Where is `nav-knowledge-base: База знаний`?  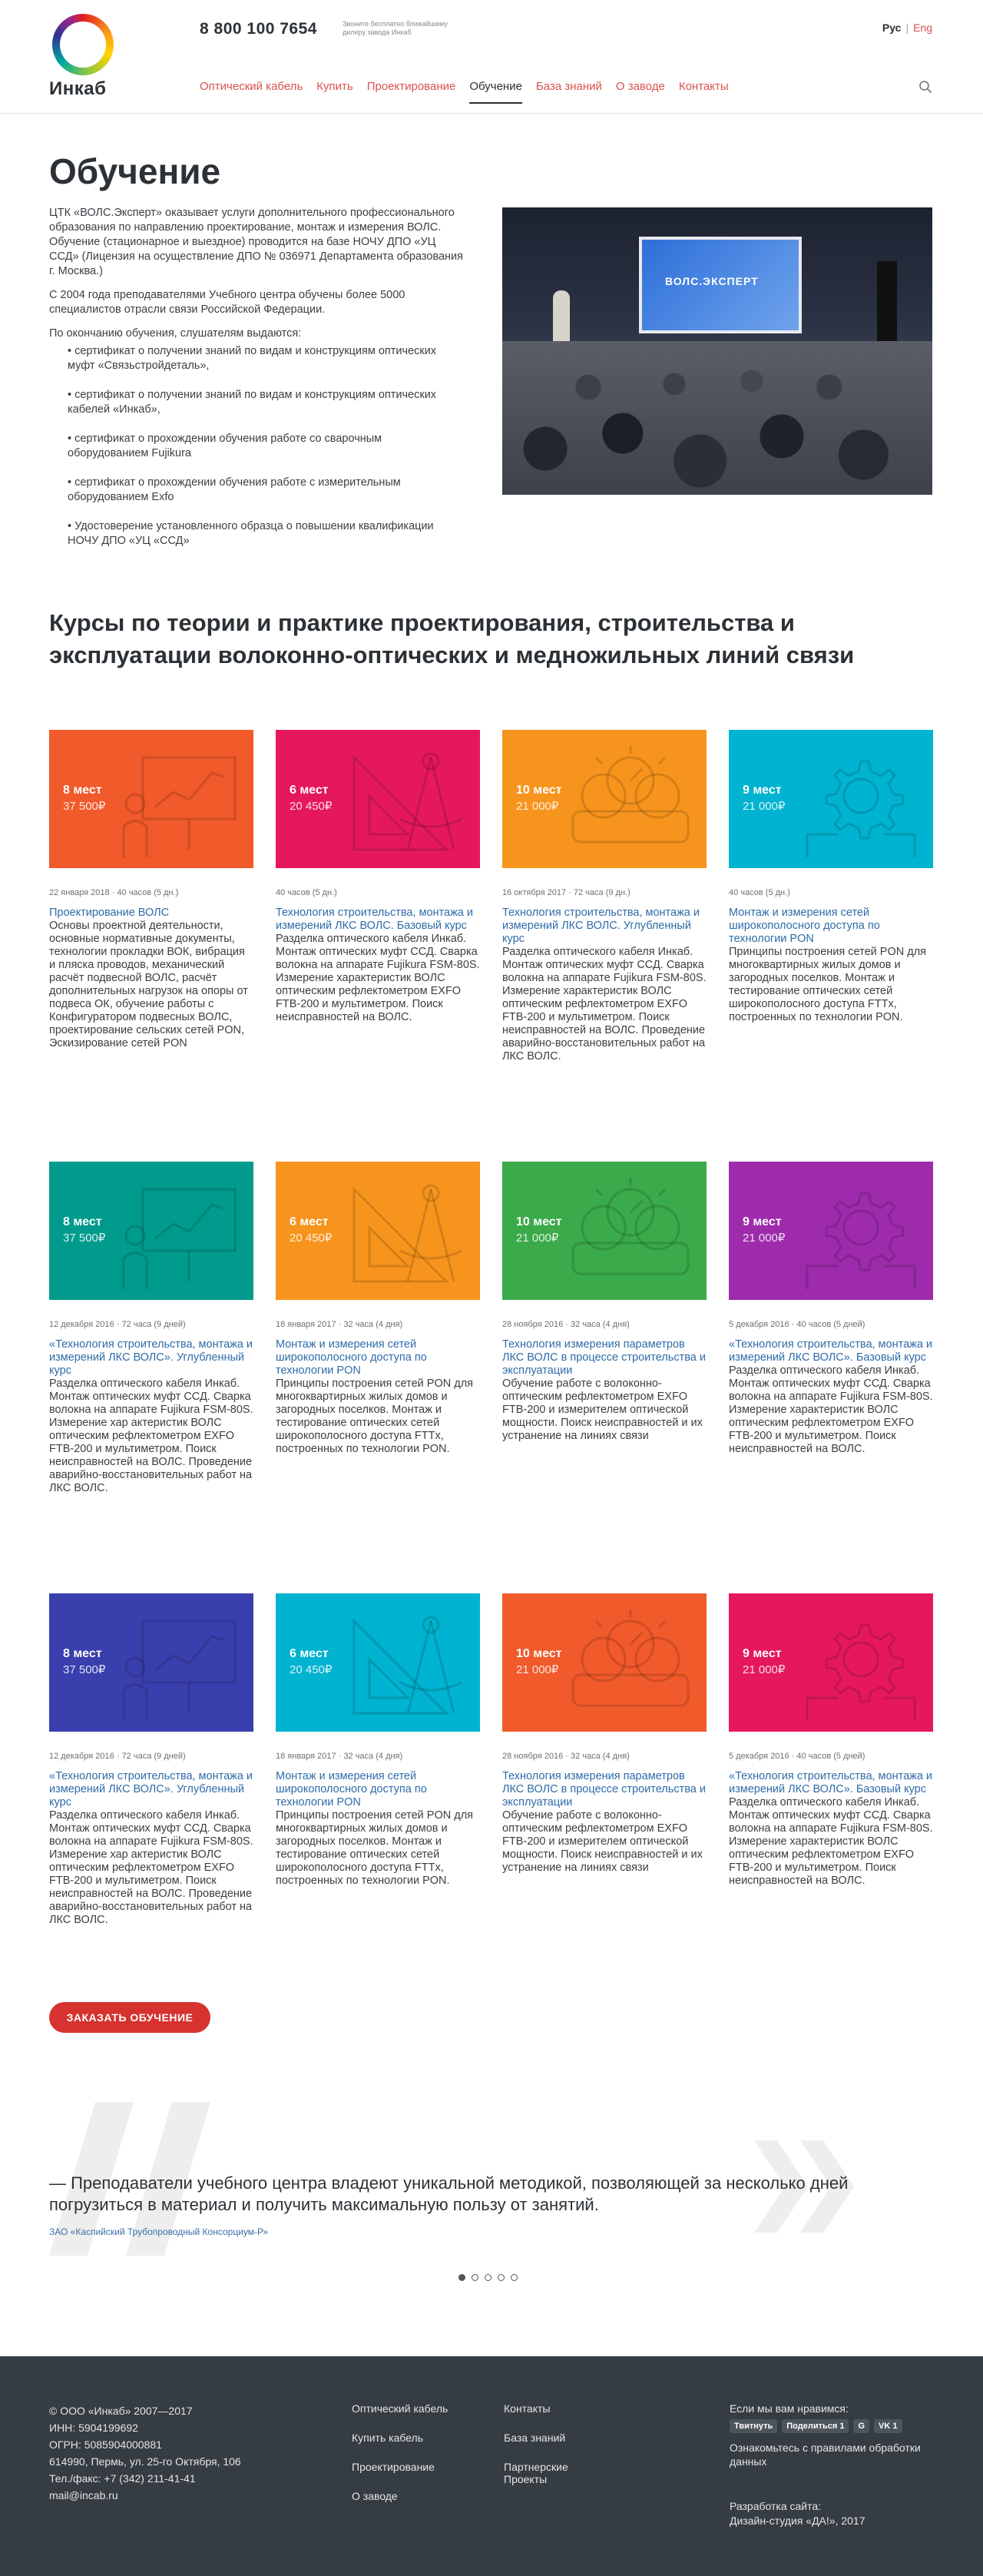
nav-knowledge-base: База знаний is located at coordinates (568, 86).